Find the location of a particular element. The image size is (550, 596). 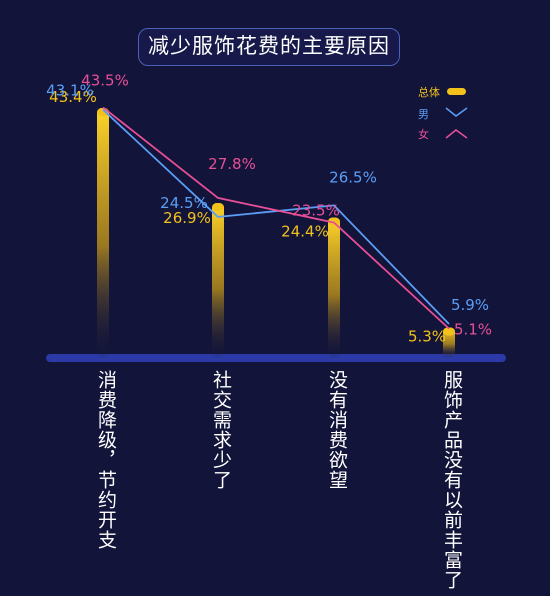

chart-title: 减少服饰花费的主要原因 is located at coordinates (269, 47).